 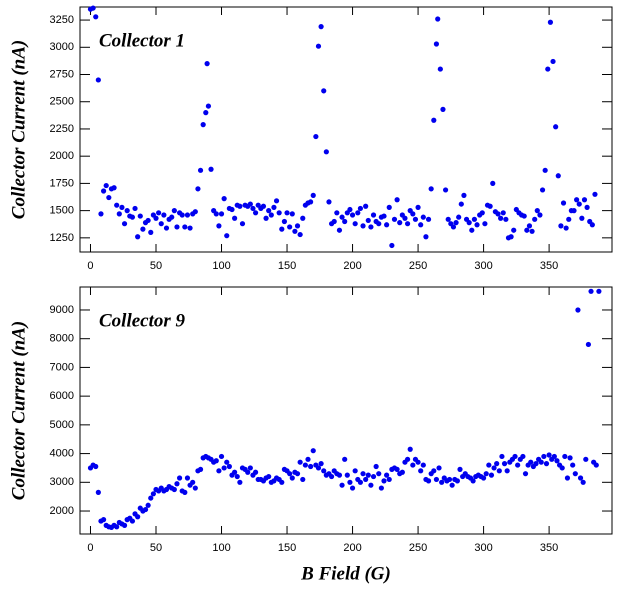 I want to click on x-tick-label: 200, so click(x=352, y=266).